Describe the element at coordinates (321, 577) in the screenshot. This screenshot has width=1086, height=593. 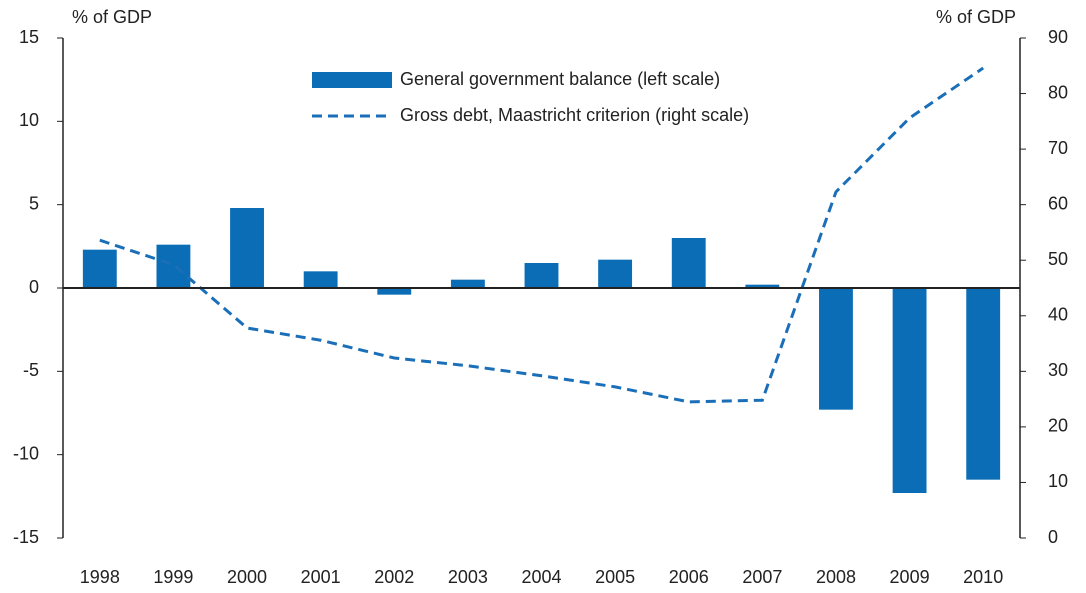
I see `x-tick-label: 2001` at that location.